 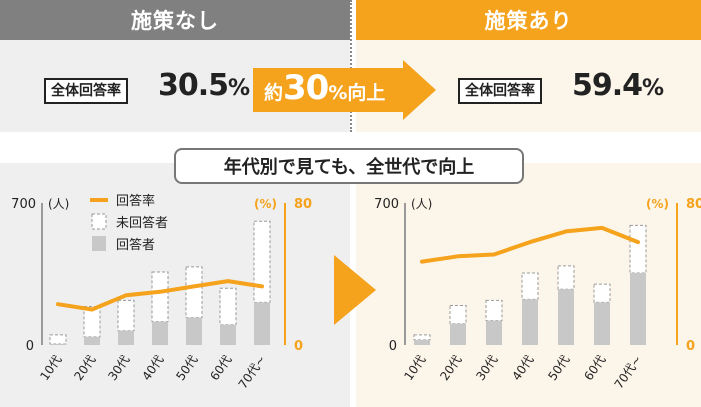 What do you see at coordinates (274, 93) in the screenshot?
I see `improvement-prefix: 約` at bounding box center [274, 93].